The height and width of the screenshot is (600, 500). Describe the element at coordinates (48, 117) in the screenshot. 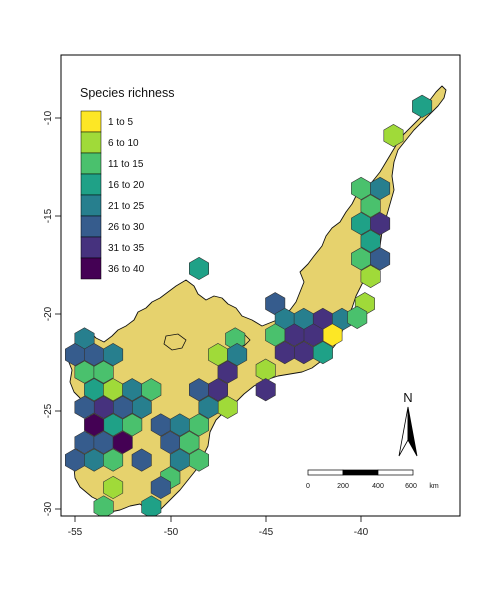

I see `y-tick-label: -10` at that location.